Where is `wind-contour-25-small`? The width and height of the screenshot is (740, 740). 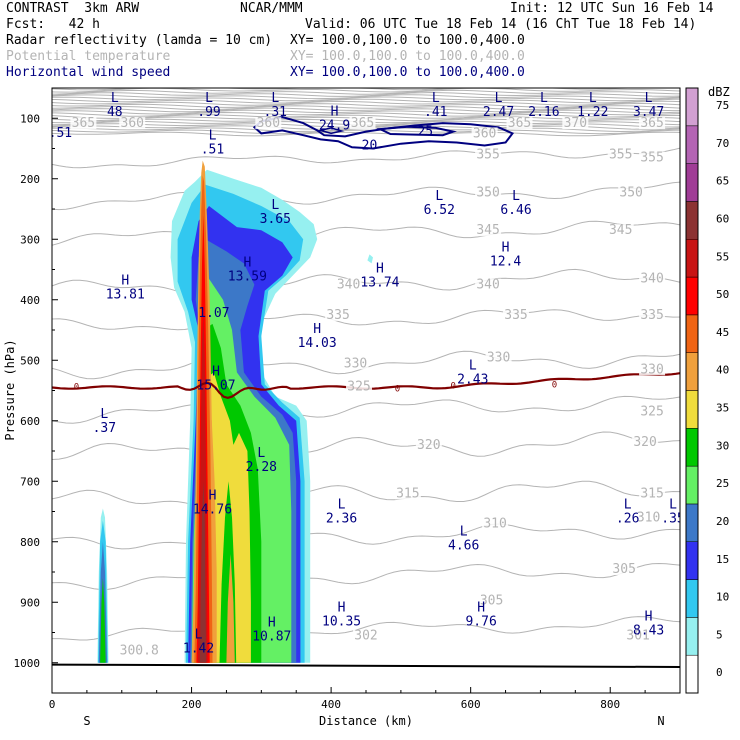
wind-contour-25-small is located at coordinates (331, 131).